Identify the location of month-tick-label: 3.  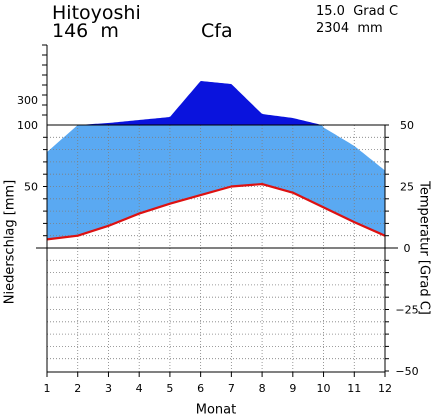
(108, 388).